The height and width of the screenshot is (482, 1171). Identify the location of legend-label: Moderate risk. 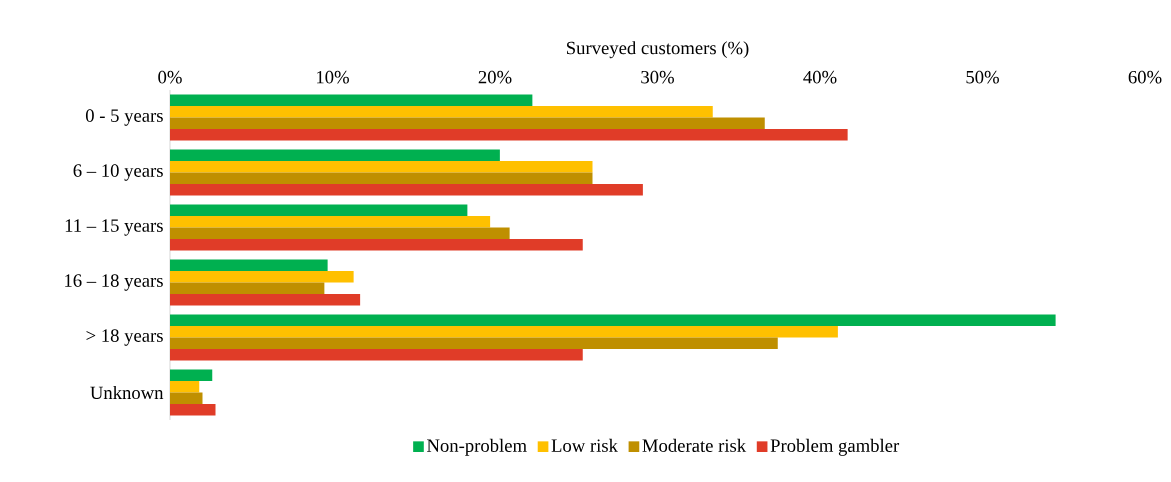
(694, 445).